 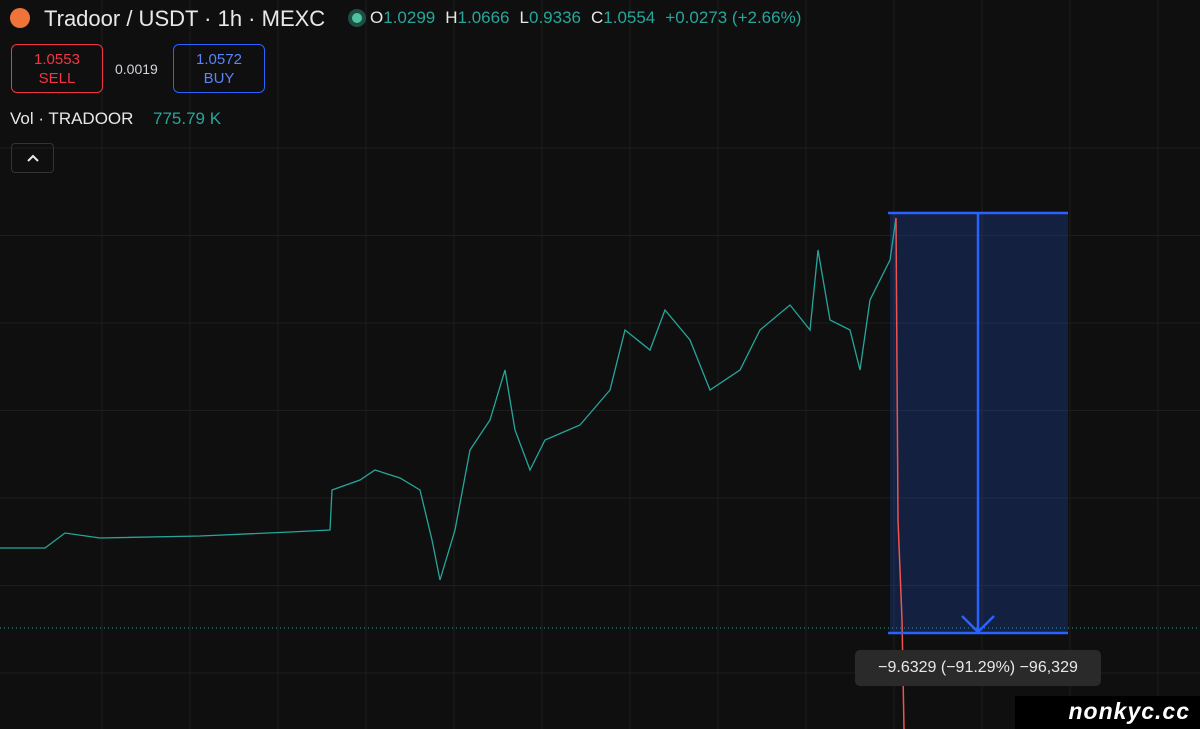 I want to click on measure-arrowhead, so click(x=978, y=624).